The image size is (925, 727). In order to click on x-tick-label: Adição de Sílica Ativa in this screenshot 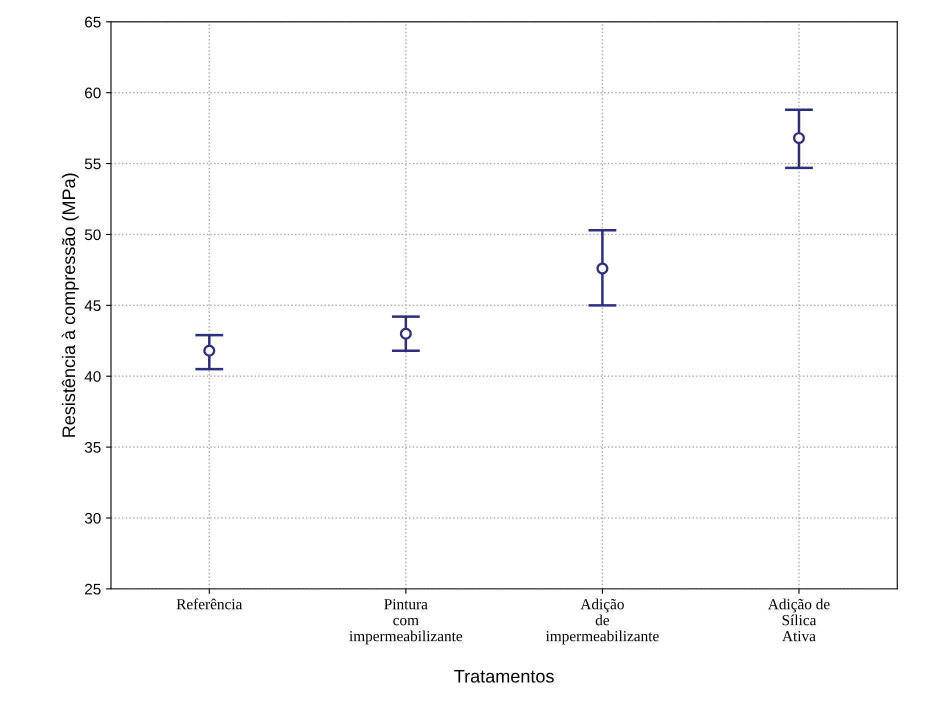, I will do `click(799, 620)`.